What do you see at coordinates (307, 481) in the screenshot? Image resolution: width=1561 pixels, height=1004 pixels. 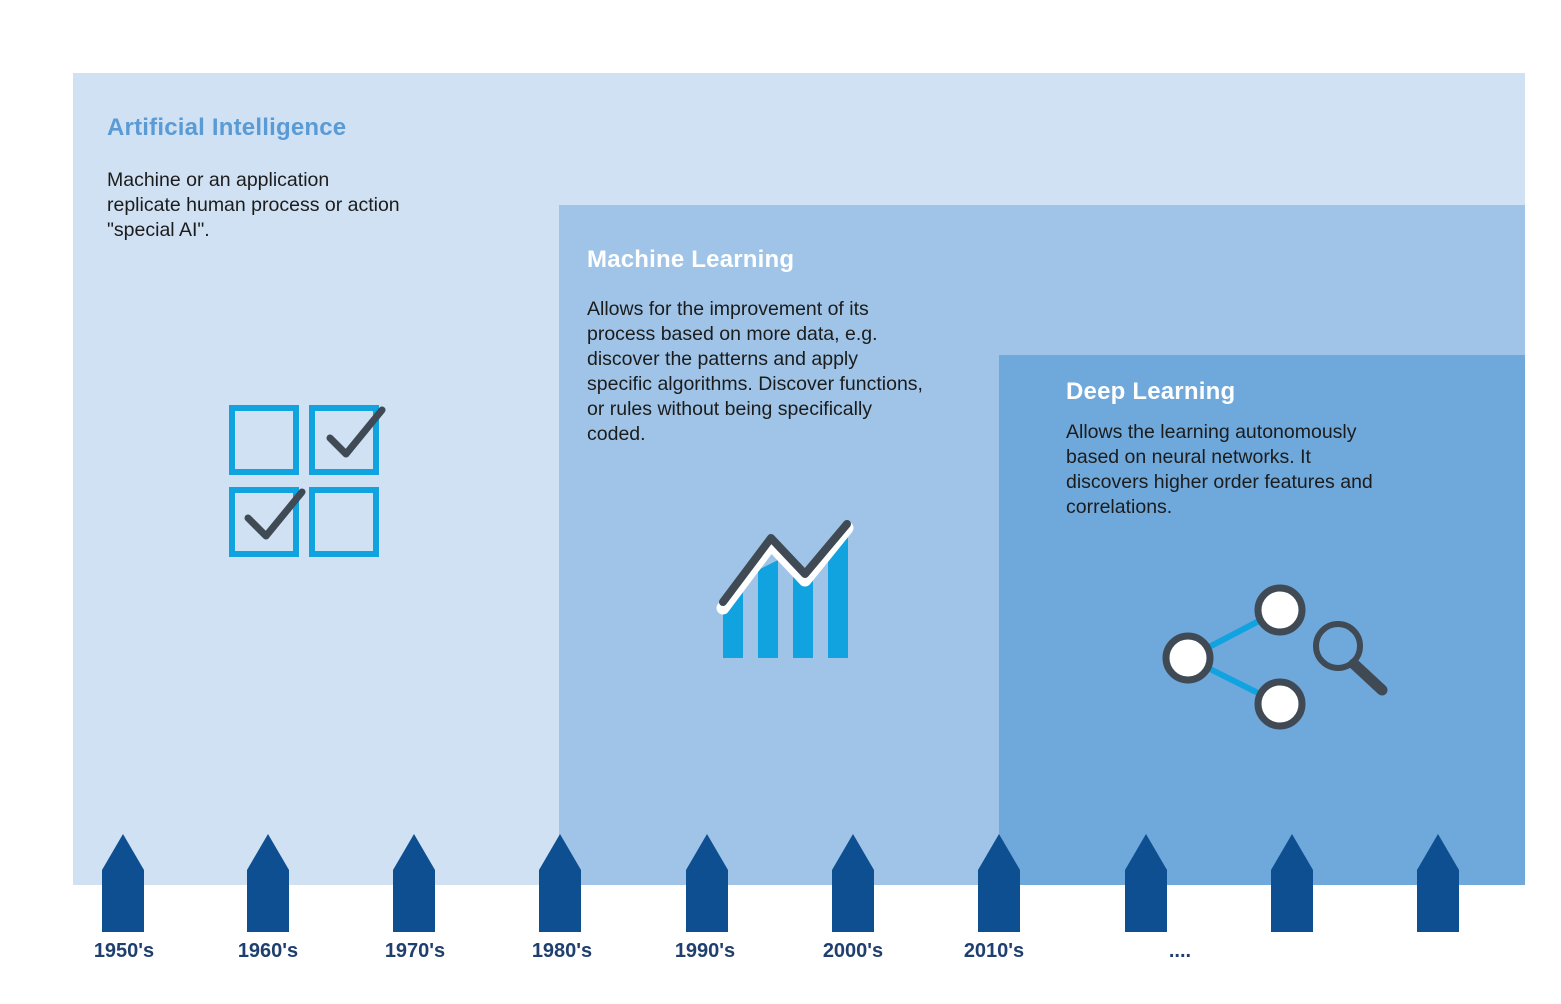 I see `checklist-icon` at bounding box center [307, 481].